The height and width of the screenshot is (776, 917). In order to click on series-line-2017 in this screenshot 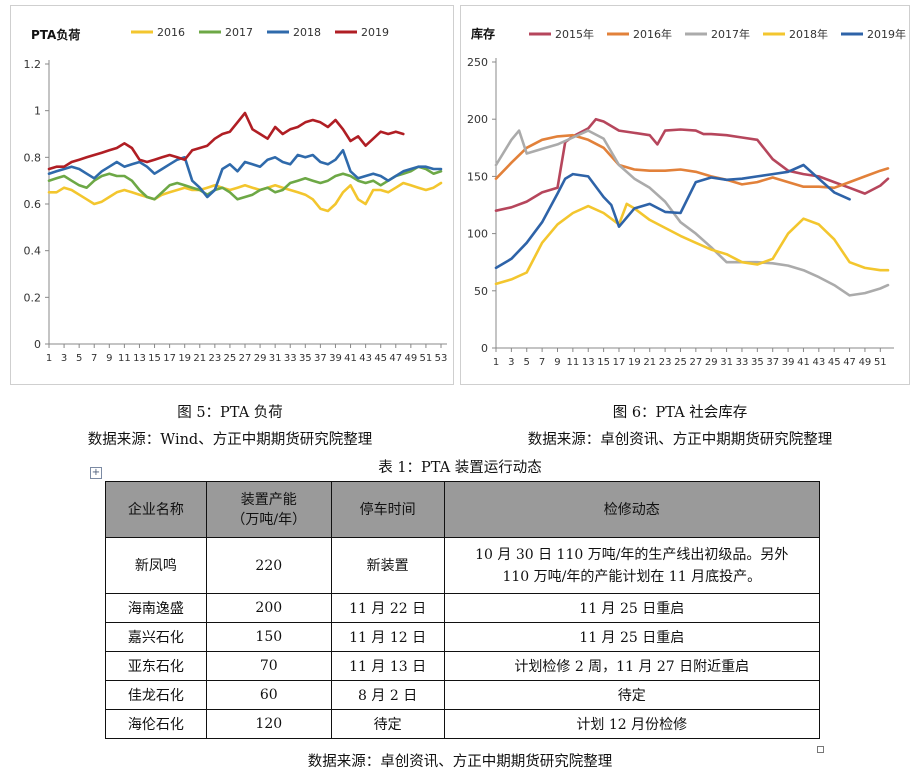, I will do `click(245, 183)`.